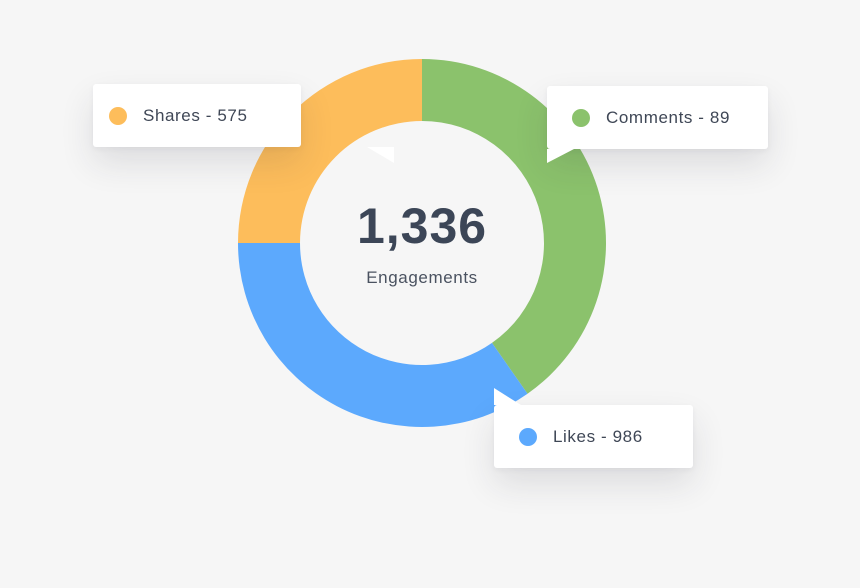 The width and height of the screenshot is (860, 588). I want to click on shares-callout-pointer, so click(380, 155).